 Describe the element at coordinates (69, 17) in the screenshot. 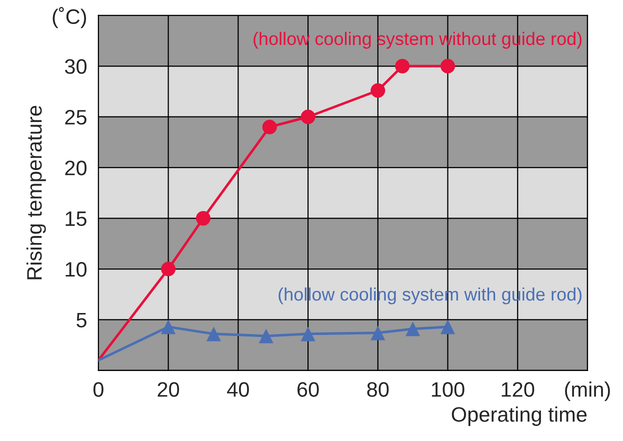

I see `y-tick-label: (˚C)` at that location.